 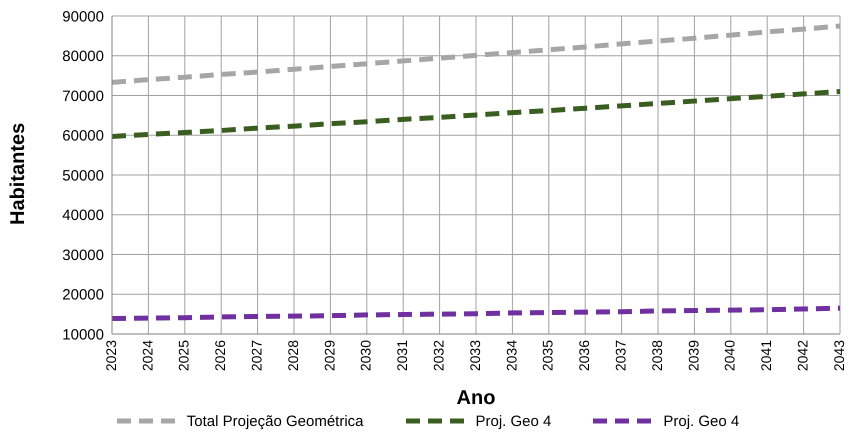 I want to click on x-tick-label: 2040, so click(x=730, y=356).